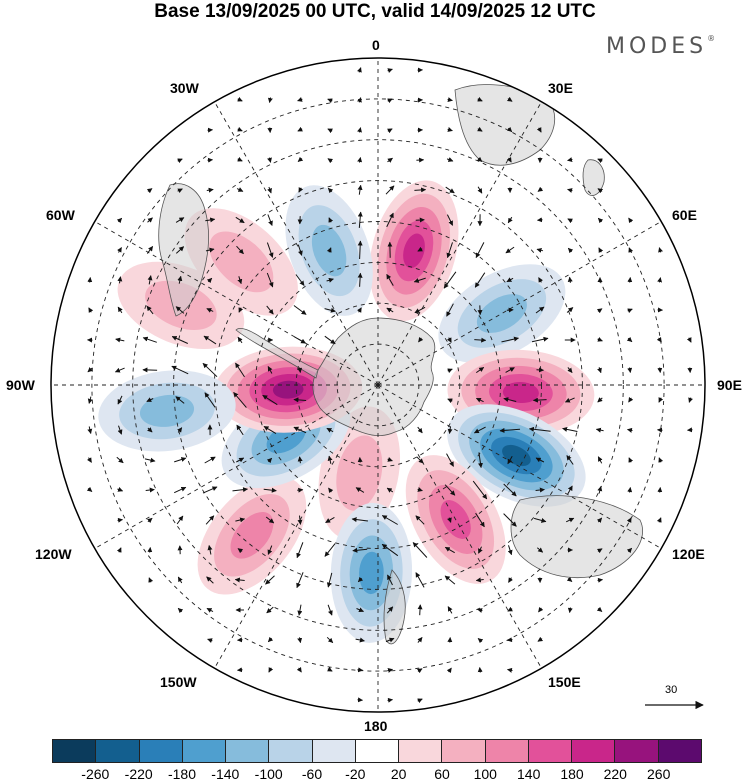 The height and width of the screenshot is (783, 750). I want to click on madagascar, so click(593, 177).